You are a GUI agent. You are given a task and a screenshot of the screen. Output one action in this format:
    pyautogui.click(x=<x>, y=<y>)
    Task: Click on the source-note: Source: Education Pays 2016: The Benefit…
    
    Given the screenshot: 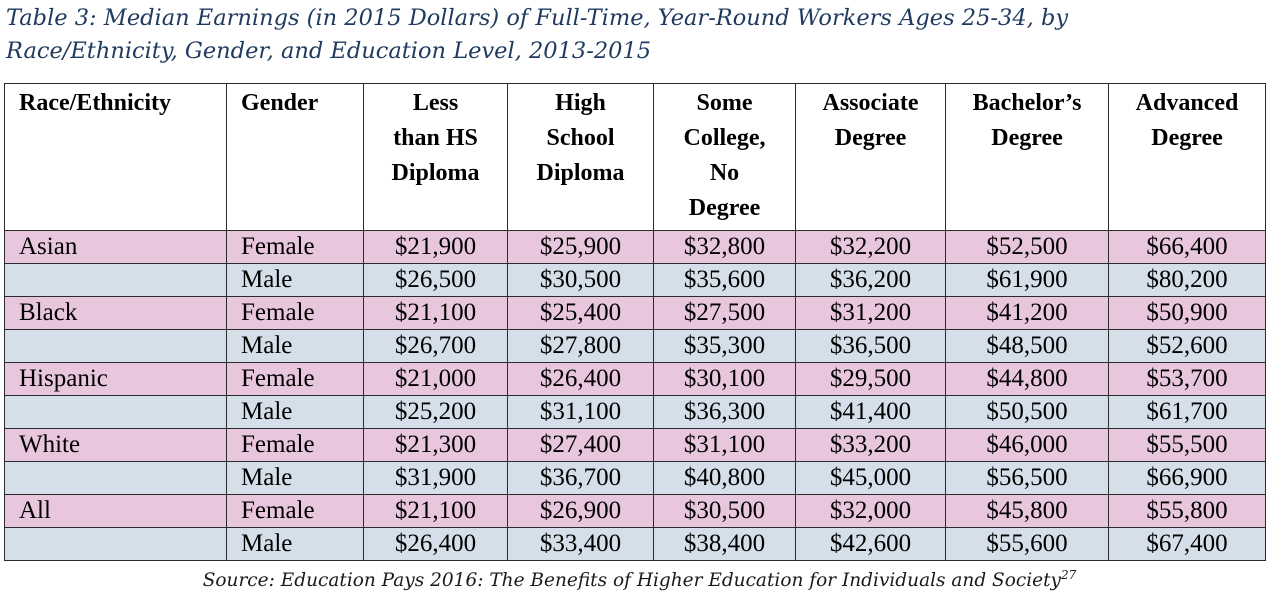 What is the action you would take?
    pyautogui.click(x=639, y=581)
    